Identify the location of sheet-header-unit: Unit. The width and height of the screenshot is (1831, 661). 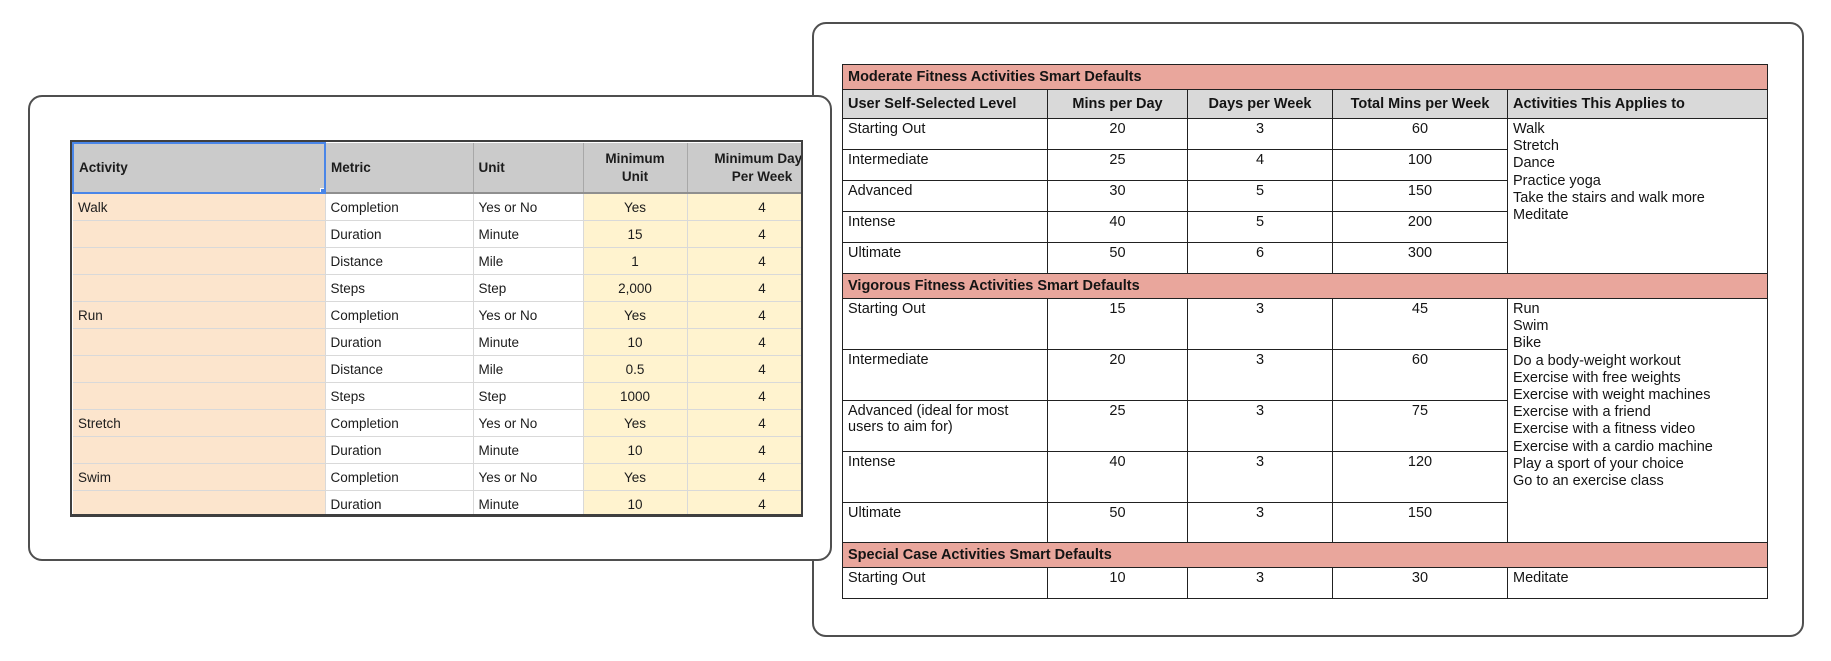
(528, 168).